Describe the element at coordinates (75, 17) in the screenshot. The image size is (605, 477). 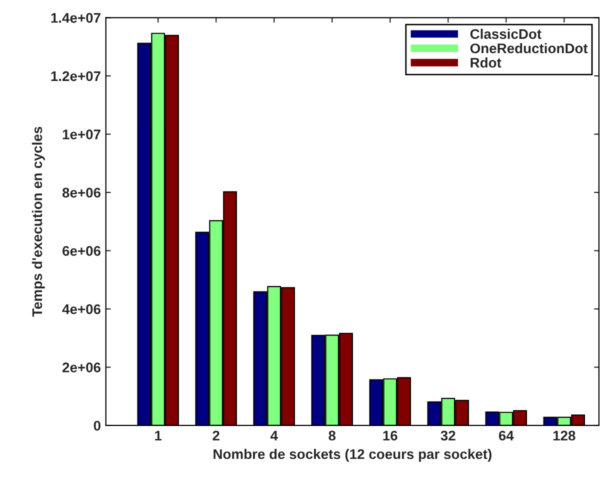
I see `y-tick-label: 1.4e+07` at that location.